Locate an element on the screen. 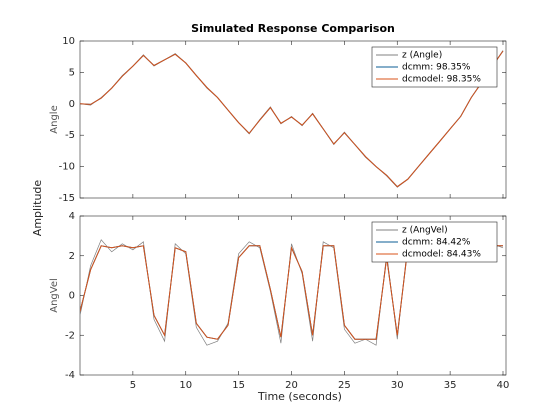 This screenshot has height=420, width=560. x-tick-label: 5 is located at coordinates (133, 385).